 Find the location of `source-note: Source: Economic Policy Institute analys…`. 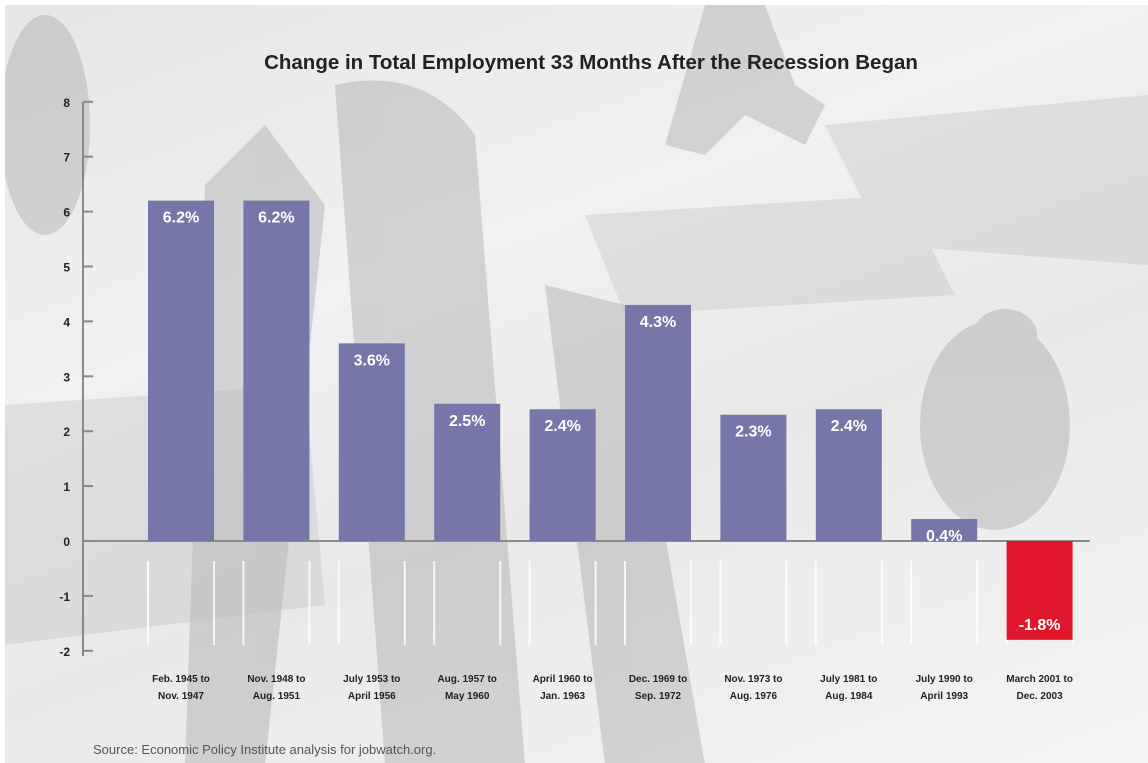

source-note: Source: Economic Policy Institute analys… is located at coordinates (265, 749).